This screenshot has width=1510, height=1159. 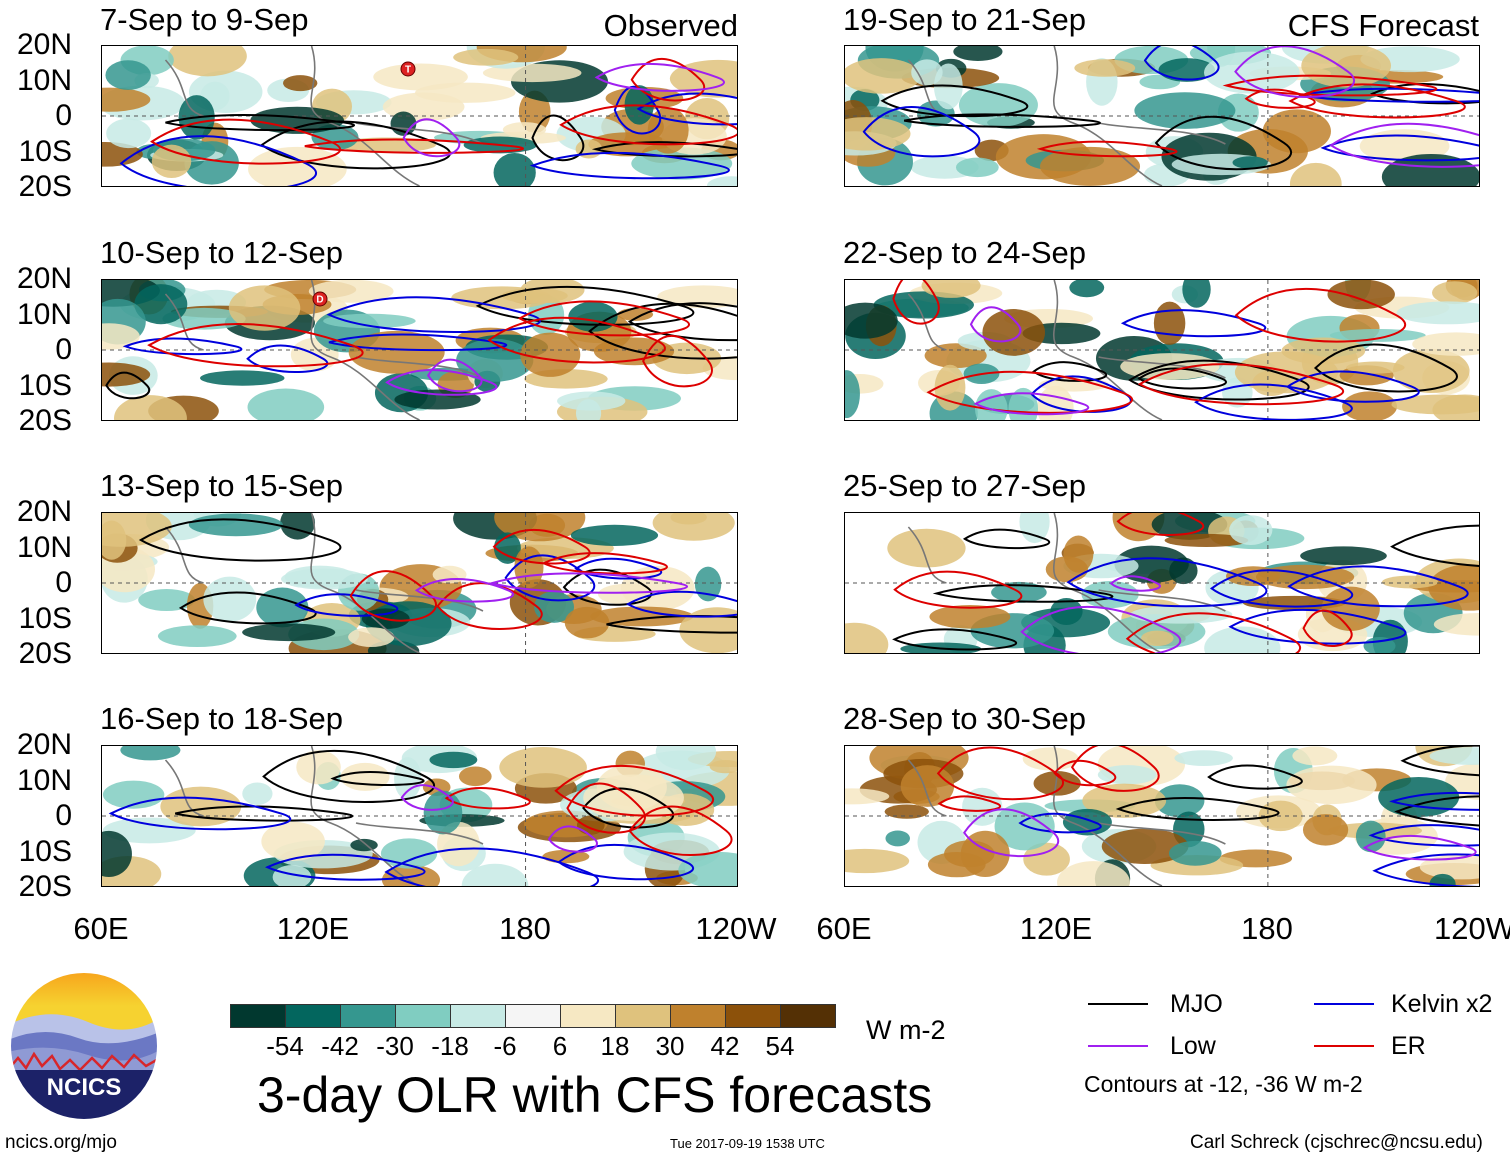 What do you see at coordinates (419, 116) in the screenshot?
I see `olr-field: T` at bounding box center [419, 116].